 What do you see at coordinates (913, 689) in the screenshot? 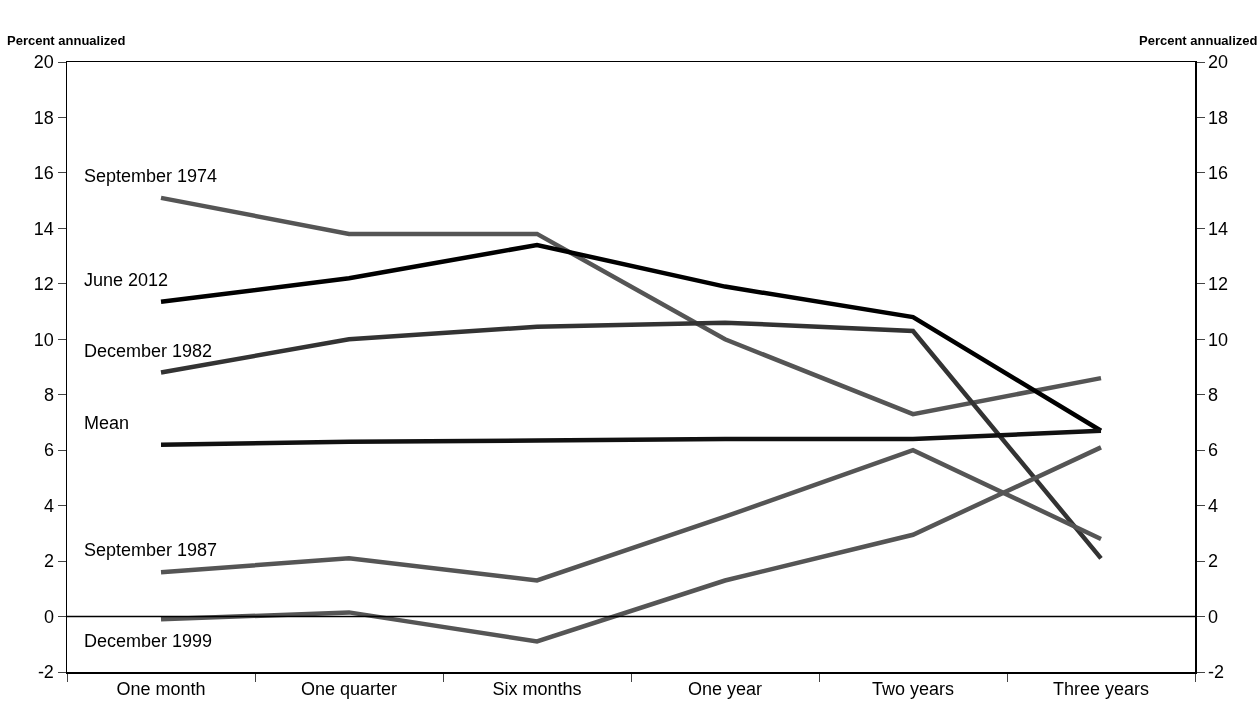
I see `x-tick-label: Two years` at bounding box center [913, 689].